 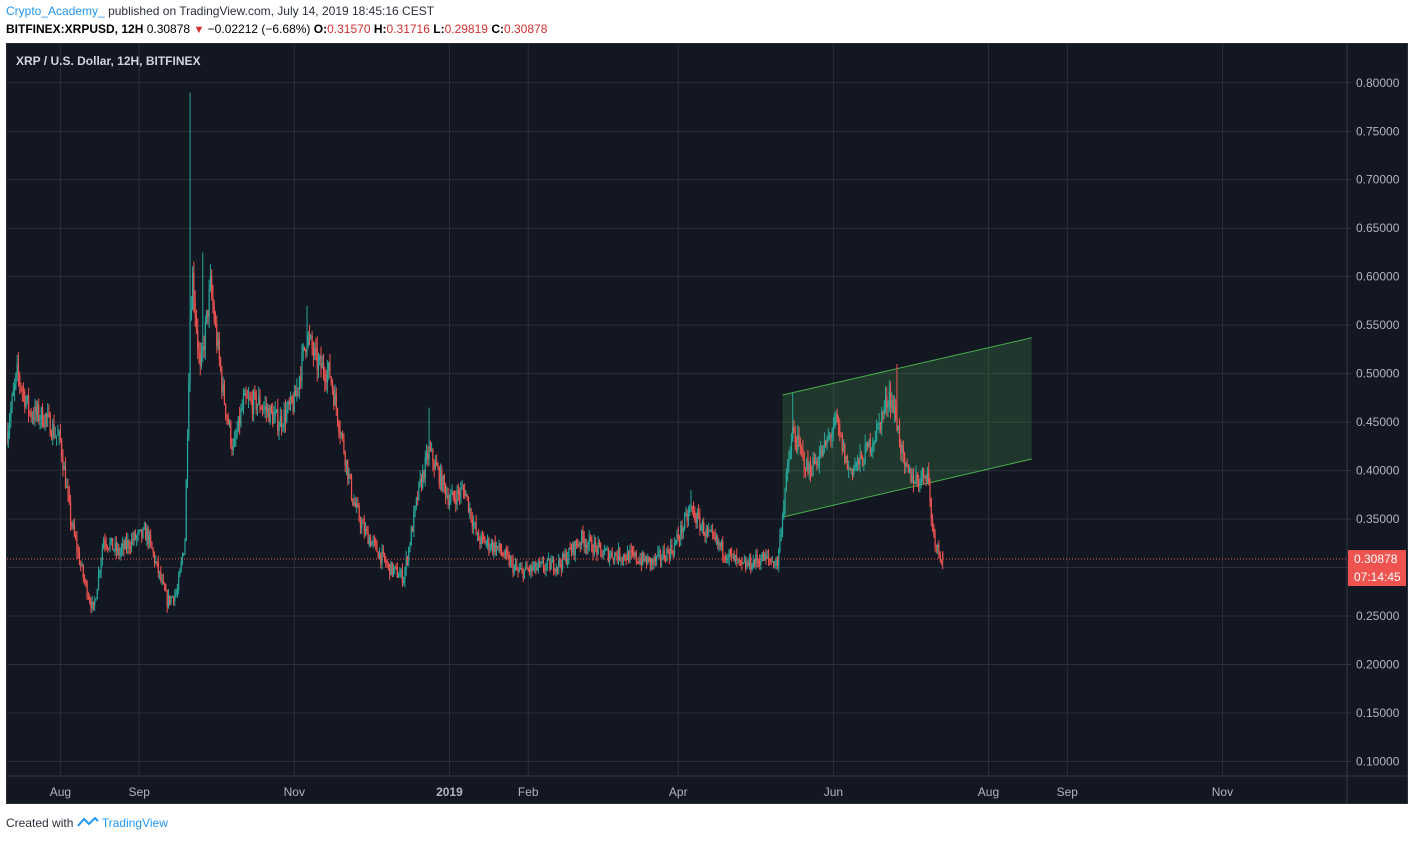 What do you see at coordinates (60, 792) in the screenshot?
I see `time-tick-label: Aug` at bounding box center [60, 792].